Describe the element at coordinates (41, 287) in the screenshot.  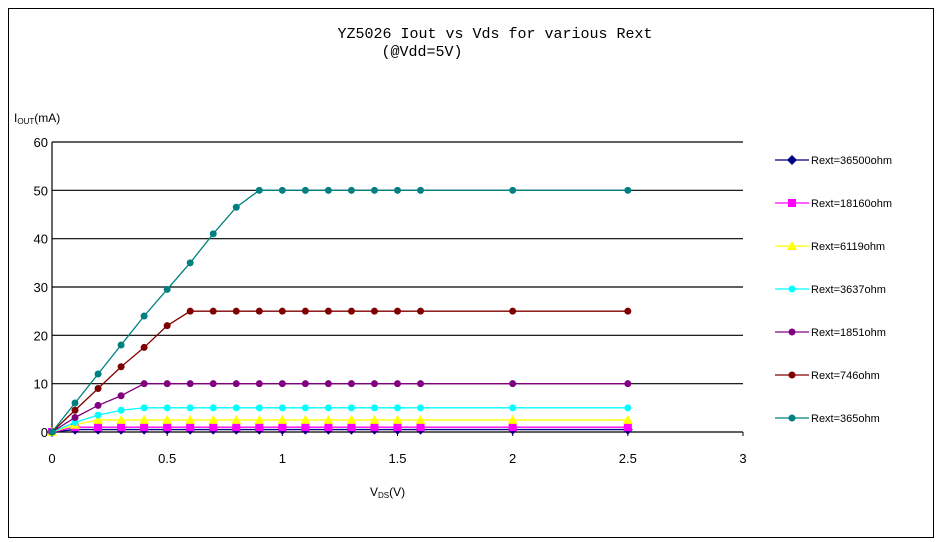
I see `y-tick-label: 30` at that location.